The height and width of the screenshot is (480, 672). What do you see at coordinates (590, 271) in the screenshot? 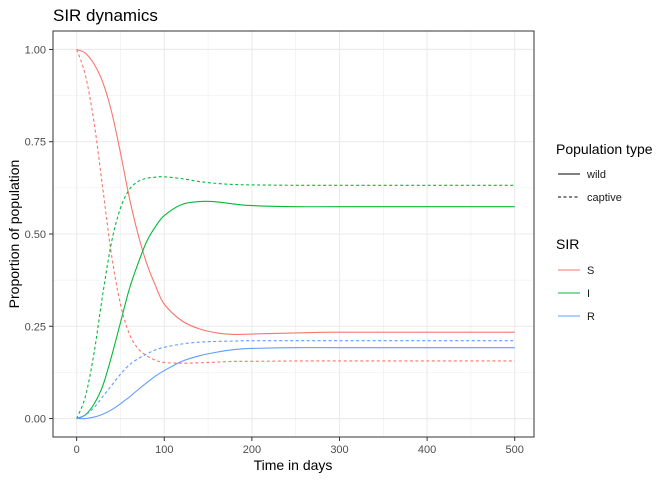
I see `legend-s-label: S` at bounding box center [590, 271].